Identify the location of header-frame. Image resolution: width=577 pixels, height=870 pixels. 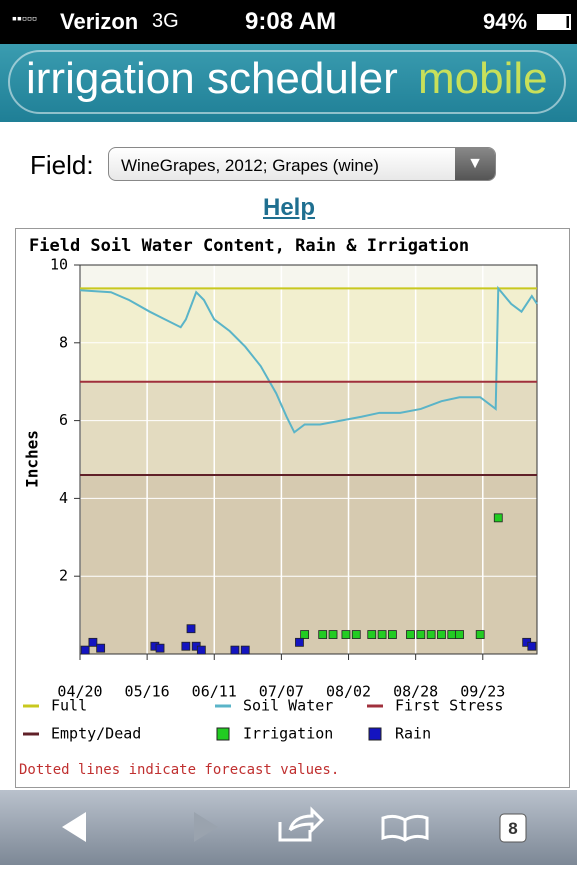
(287, 82).